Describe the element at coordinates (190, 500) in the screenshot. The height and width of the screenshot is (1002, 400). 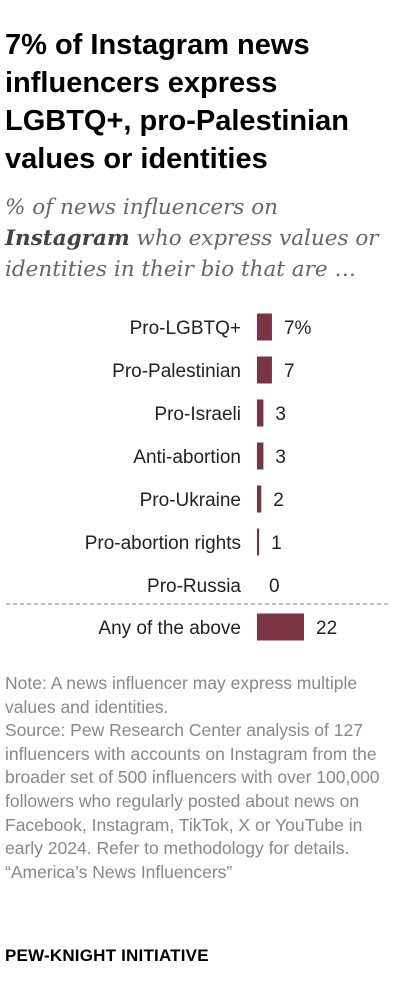
I see `category-label: Pro-Ukraine` at that location.